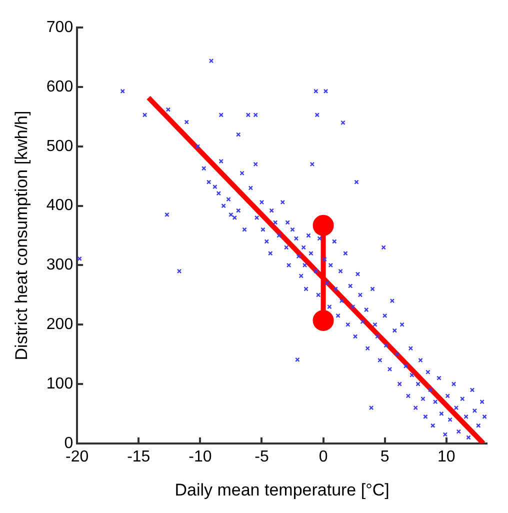 Image resolution: width=508 pixels, height=513 pixels. I want to click on x-tick-label: 5, so click(385, 457).